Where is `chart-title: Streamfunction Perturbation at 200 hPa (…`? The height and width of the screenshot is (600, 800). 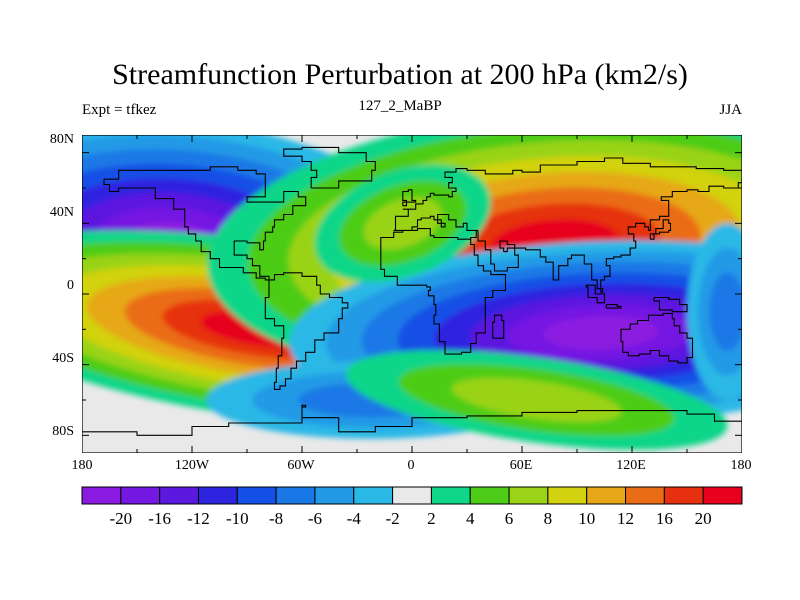 chart-title: Streamfunction Perturbation at 200 hPa (… is located at coordinates (400, 74).